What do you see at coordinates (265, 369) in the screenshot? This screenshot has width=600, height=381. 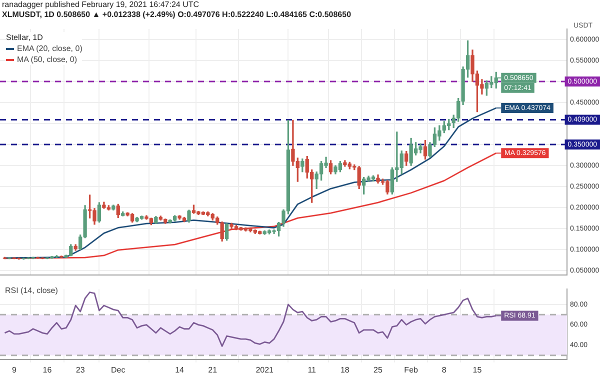 I see `x-tick-label: 2021` at bounding box center [265, 369].